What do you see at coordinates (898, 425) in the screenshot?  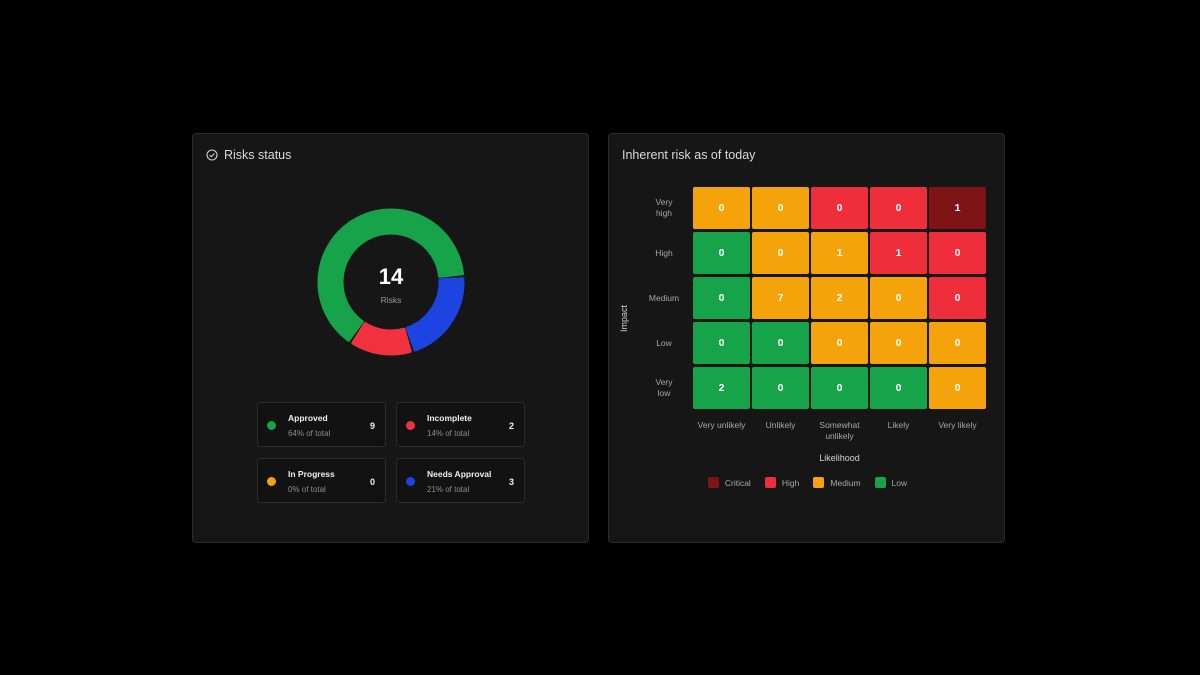 I see `likelihood-label: Likely` at bounding box center [898, 425].